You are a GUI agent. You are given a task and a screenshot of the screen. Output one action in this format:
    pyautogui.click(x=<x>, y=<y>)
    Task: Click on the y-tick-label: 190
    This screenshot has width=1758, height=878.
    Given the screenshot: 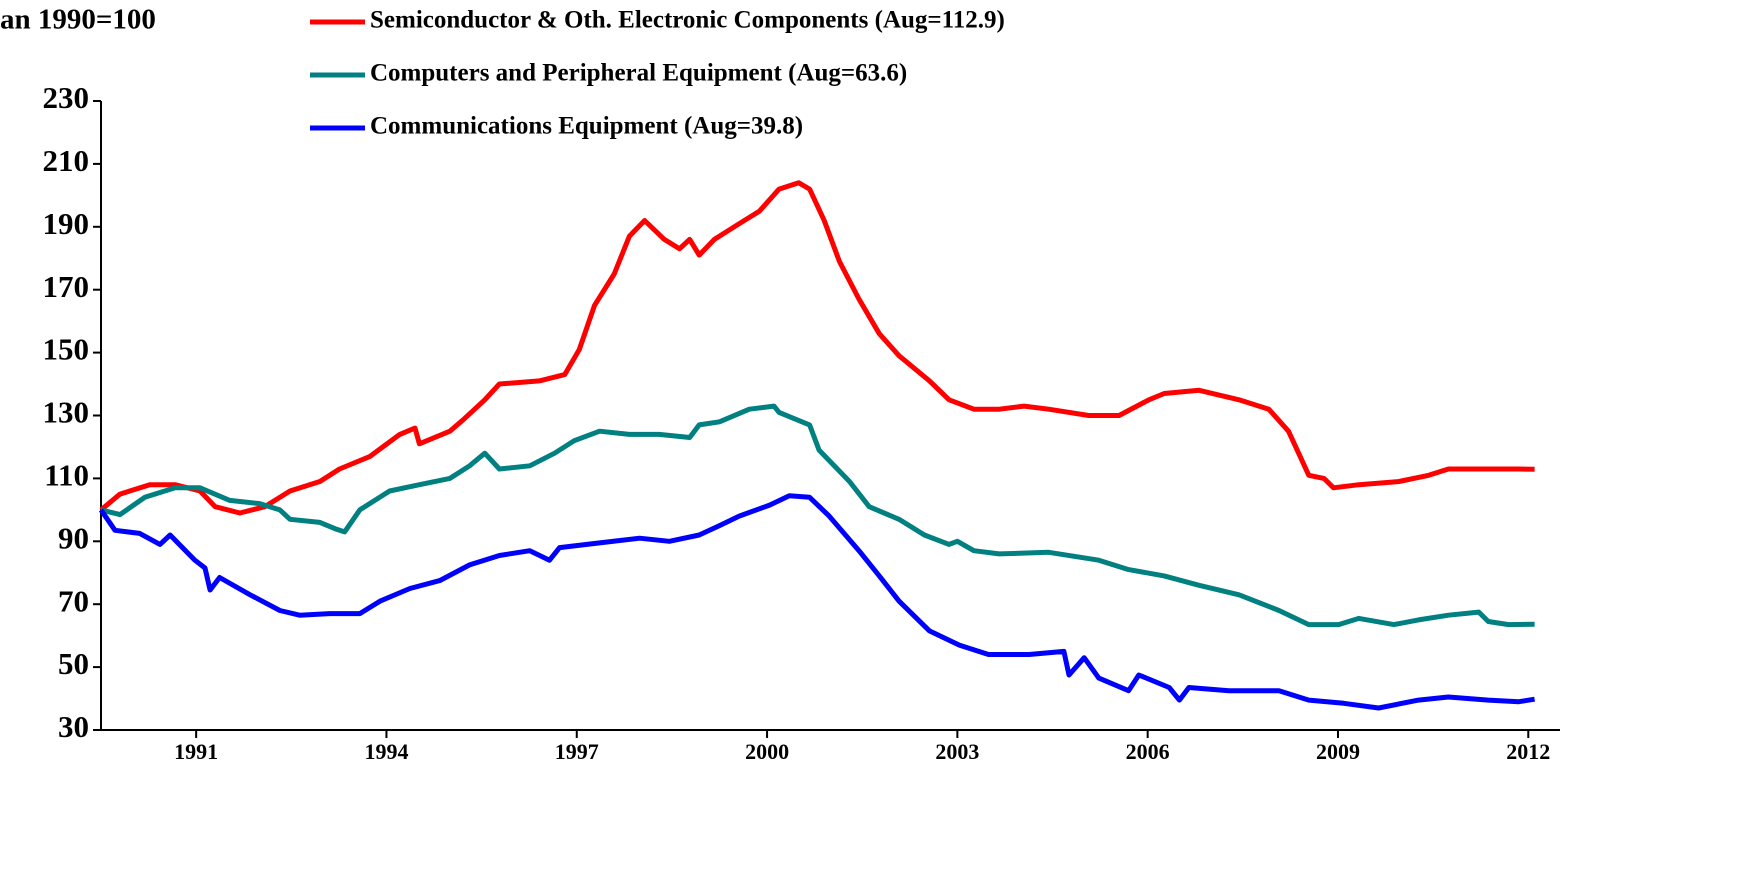 What is the action you would take?
    pyautogui.click(x=66, y=223)
    